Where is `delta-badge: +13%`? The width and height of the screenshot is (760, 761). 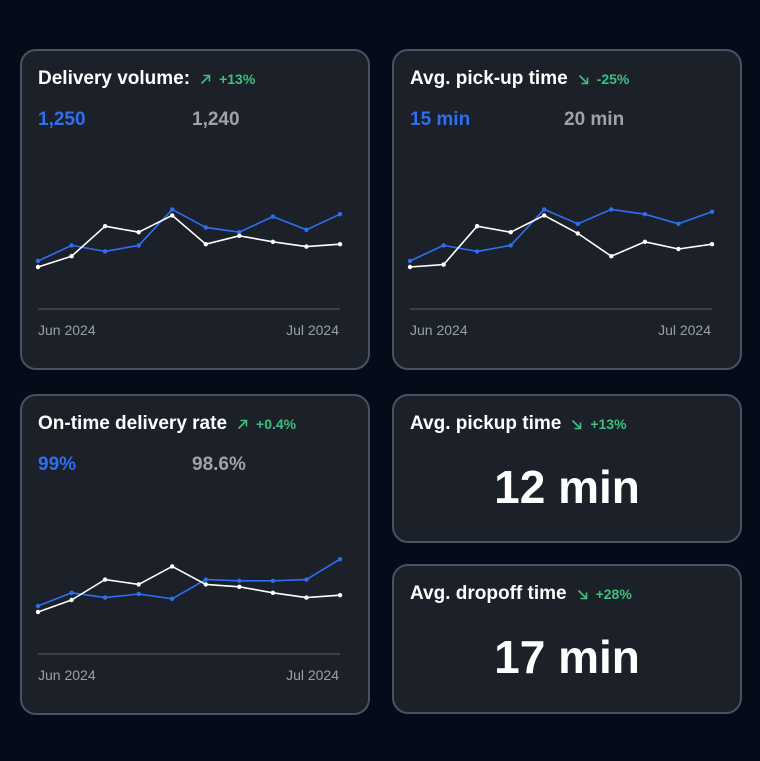
delta-badge: +13% is located at coordinates (599, 424).